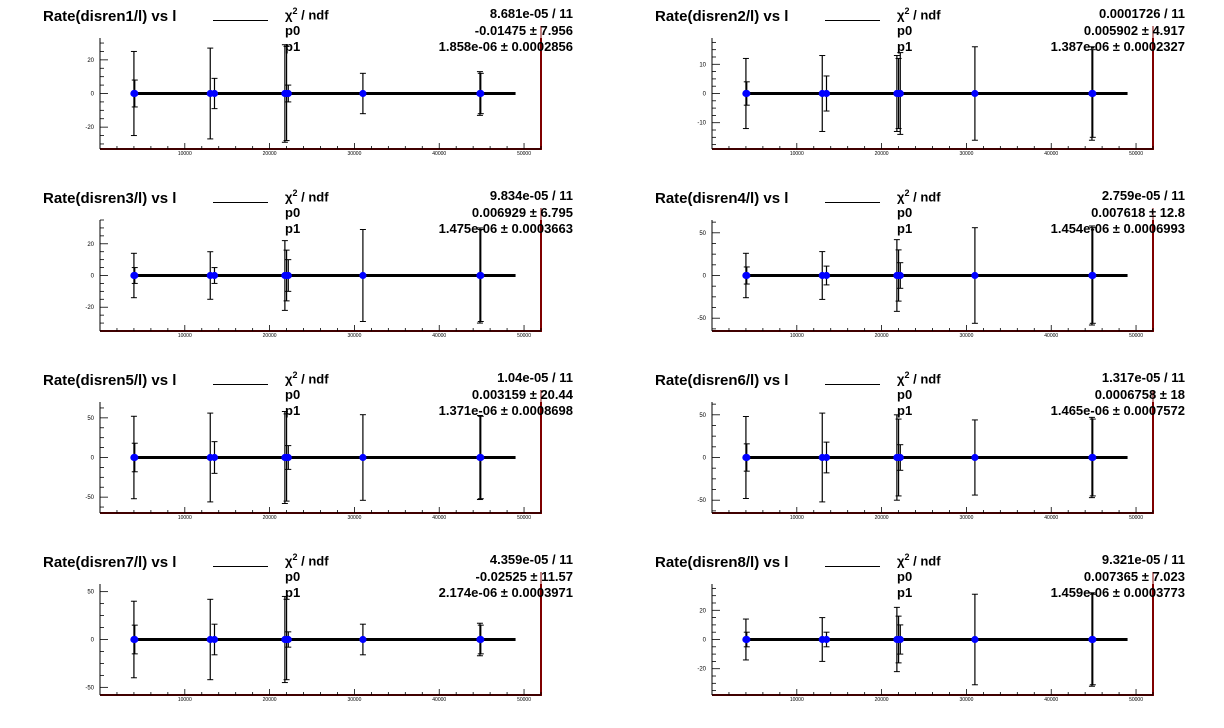  What do you see at coordinates (531, 559) in the screenshot?
I see `chi2-value: 4.359e-05 / 11` at bounding box center [531, 559].